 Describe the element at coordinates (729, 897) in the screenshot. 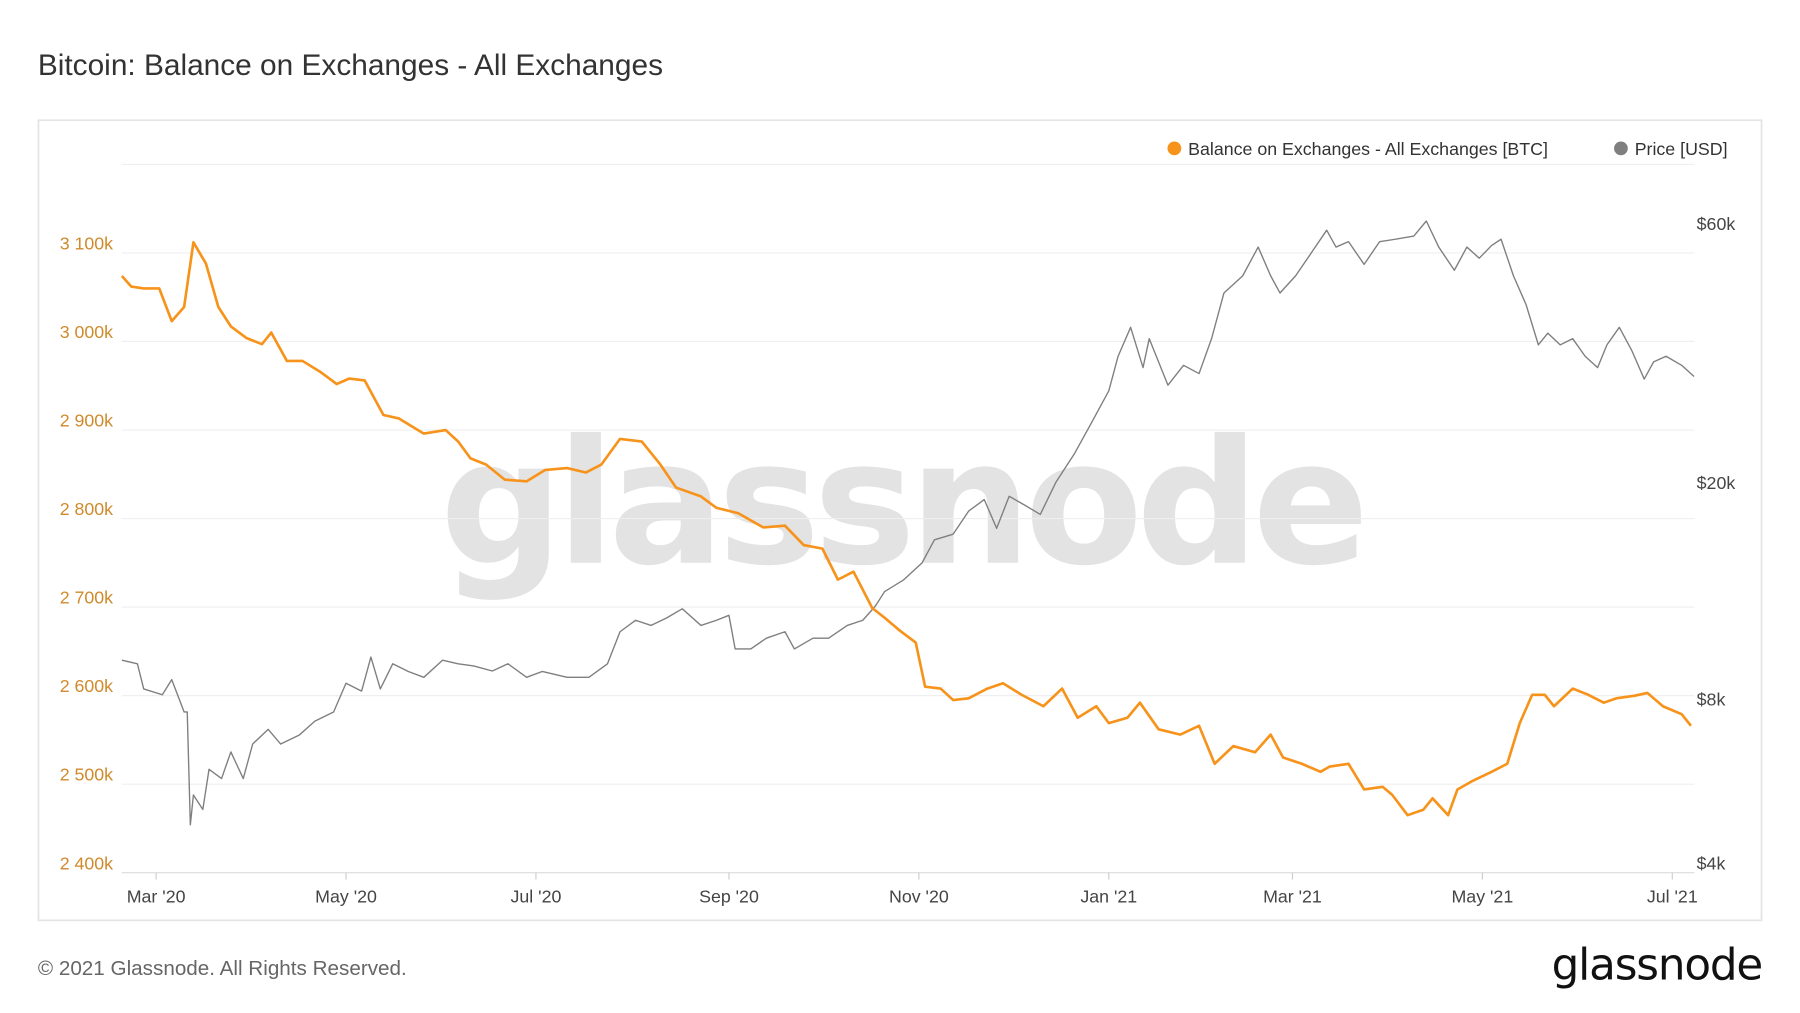

I see `x-tick-label: Sep '20` at that location.